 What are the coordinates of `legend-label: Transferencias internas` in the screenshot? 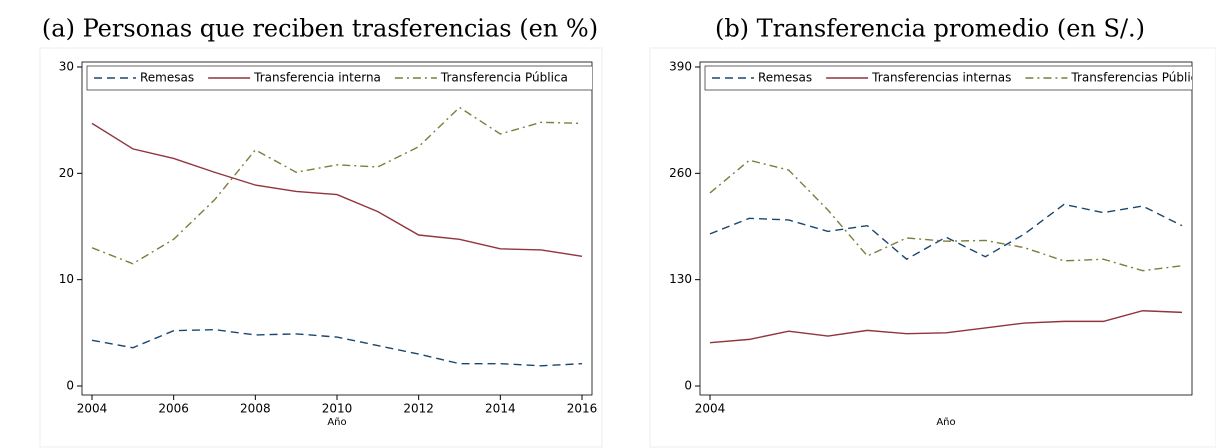 It's located at (941, 78).